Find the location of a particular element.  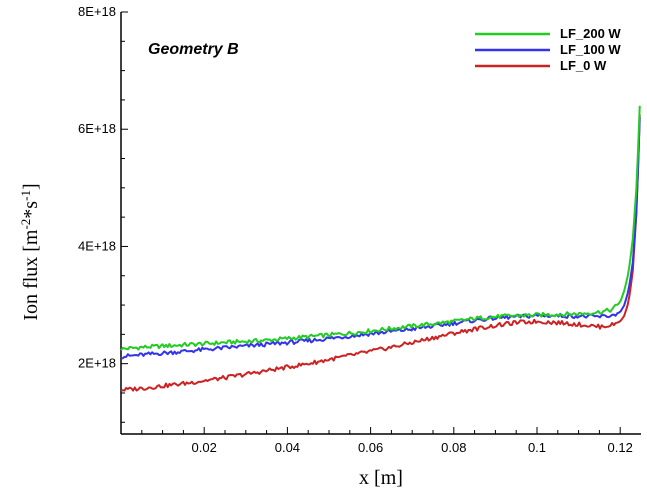

x-tick-label: 0.12 is located at coordinates (620, 447).